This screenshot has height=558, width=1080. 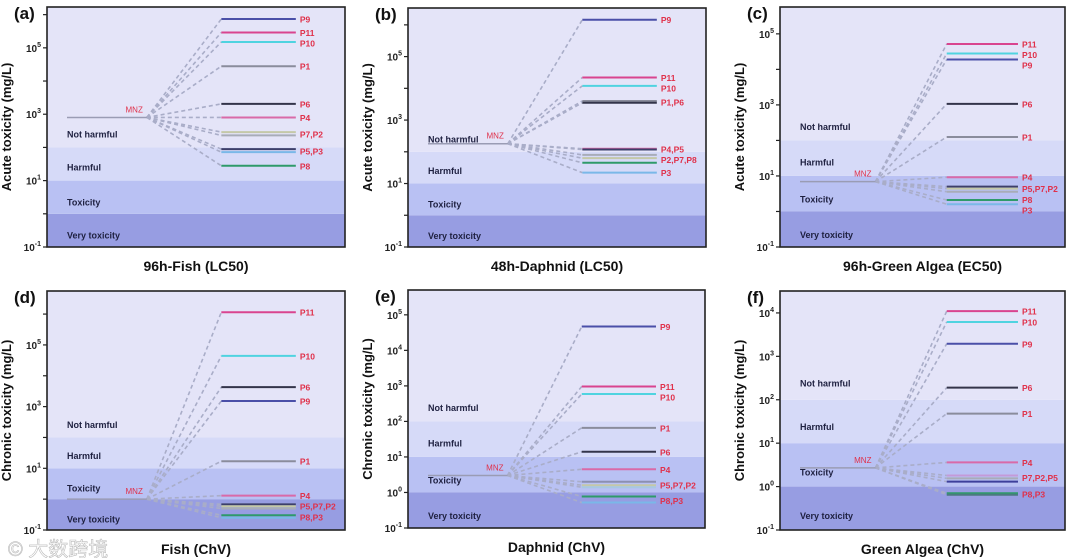 I want to click on panel-letter: (a), so click(x=24, y=13).